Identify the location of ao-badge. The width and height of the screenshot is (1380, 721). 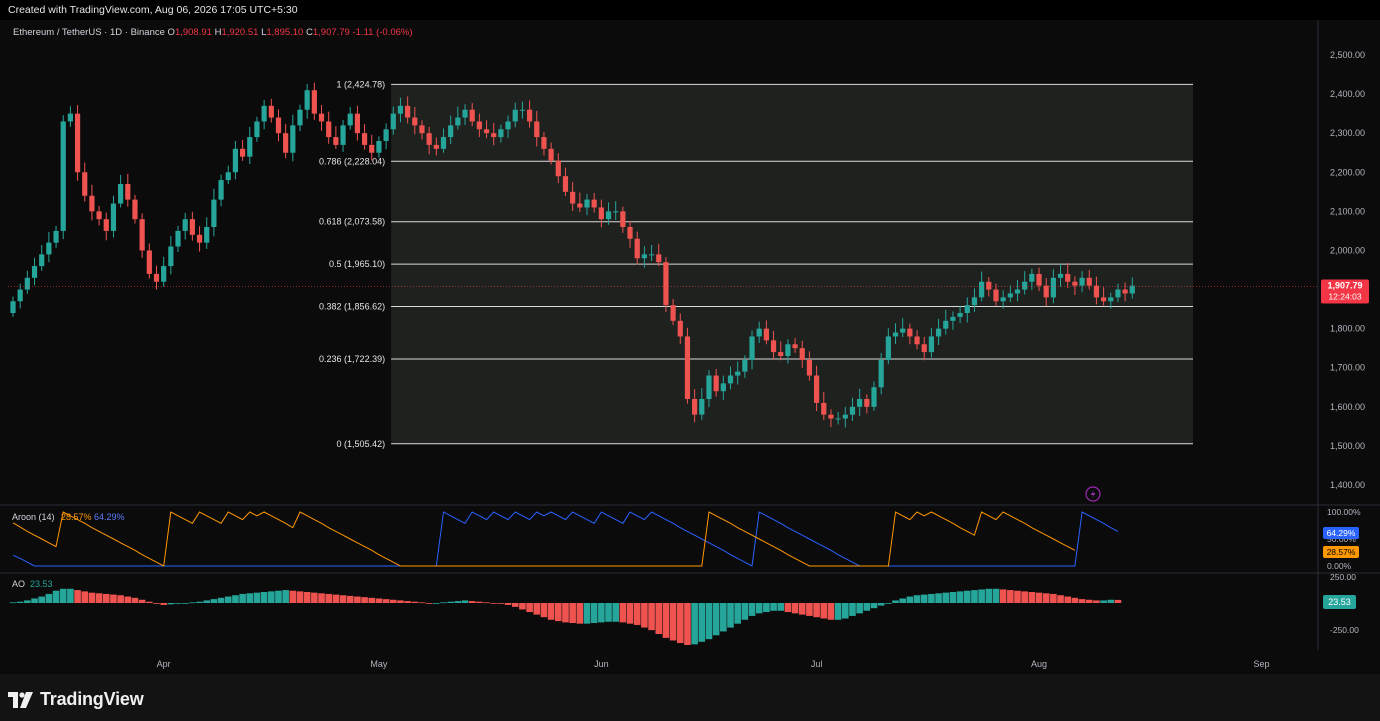
(1339, 602).